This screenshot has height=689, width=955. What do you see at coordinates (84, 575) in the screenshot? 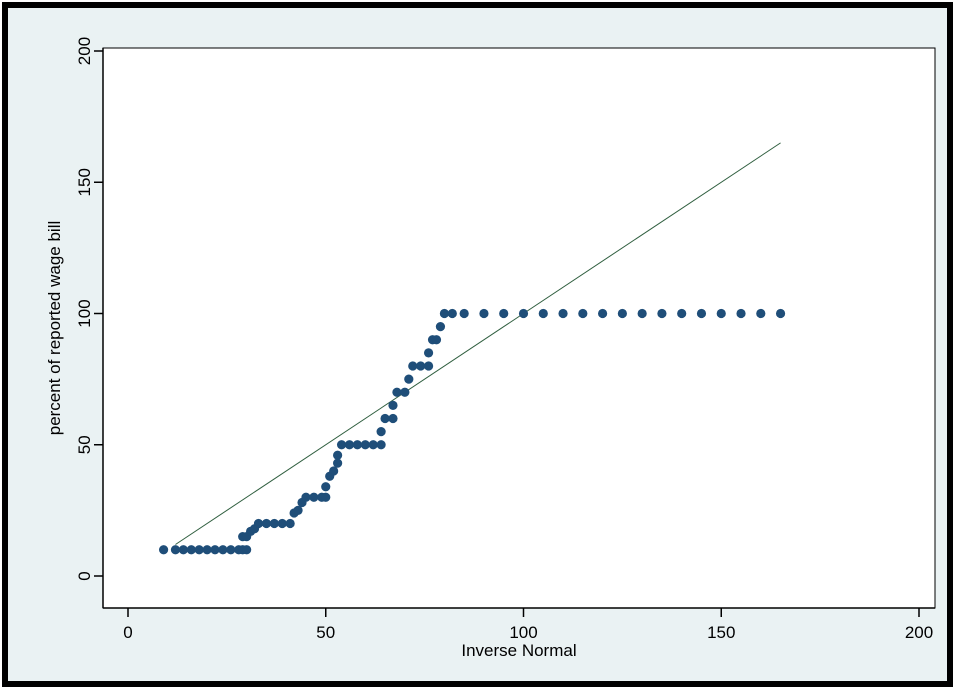
I see `y-tick-label: 0` at bounding box center [84, 575].